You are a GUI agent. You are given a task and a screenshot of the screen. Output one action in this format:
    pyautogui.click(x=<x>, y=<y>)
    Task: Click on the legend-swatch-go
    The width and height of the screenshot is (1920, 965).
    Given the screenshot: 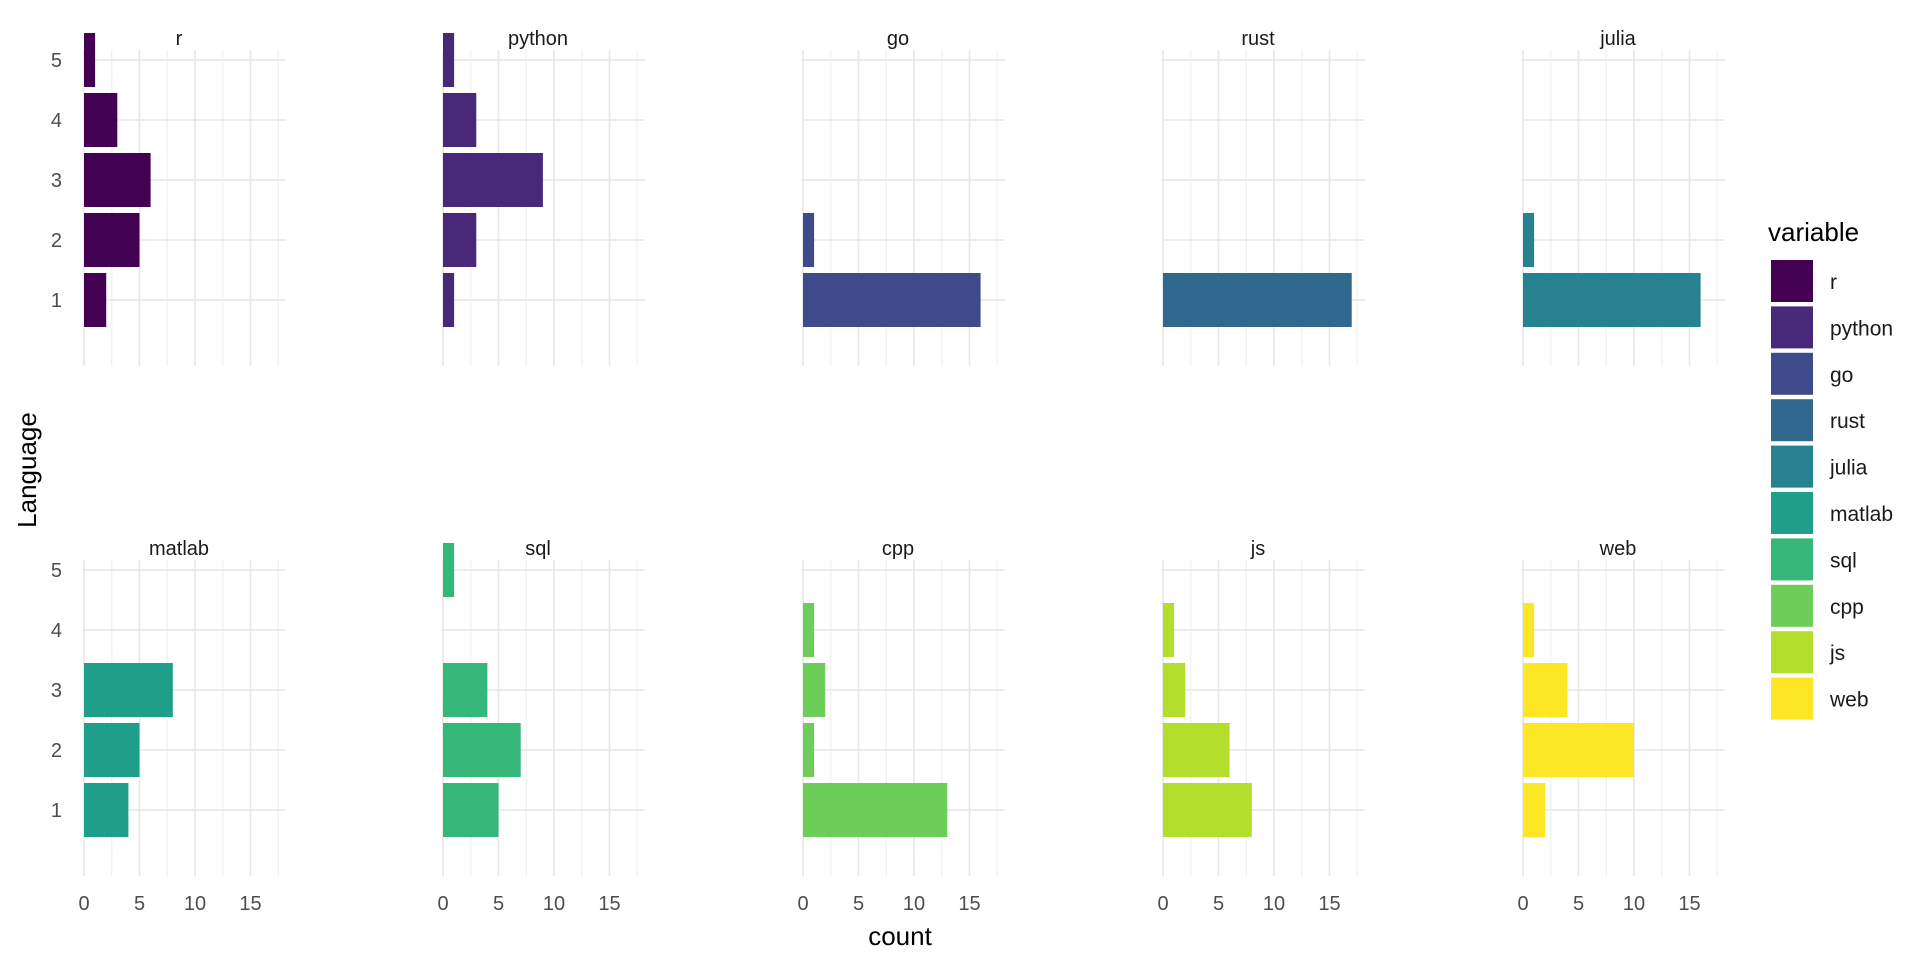 What is the action you would take?
    pyautogui.click(x=1792, y=373)
    